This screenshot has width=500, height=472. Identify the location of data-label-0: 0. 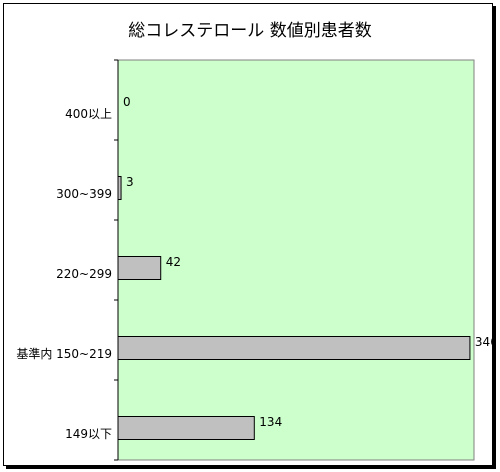
(127, 102).